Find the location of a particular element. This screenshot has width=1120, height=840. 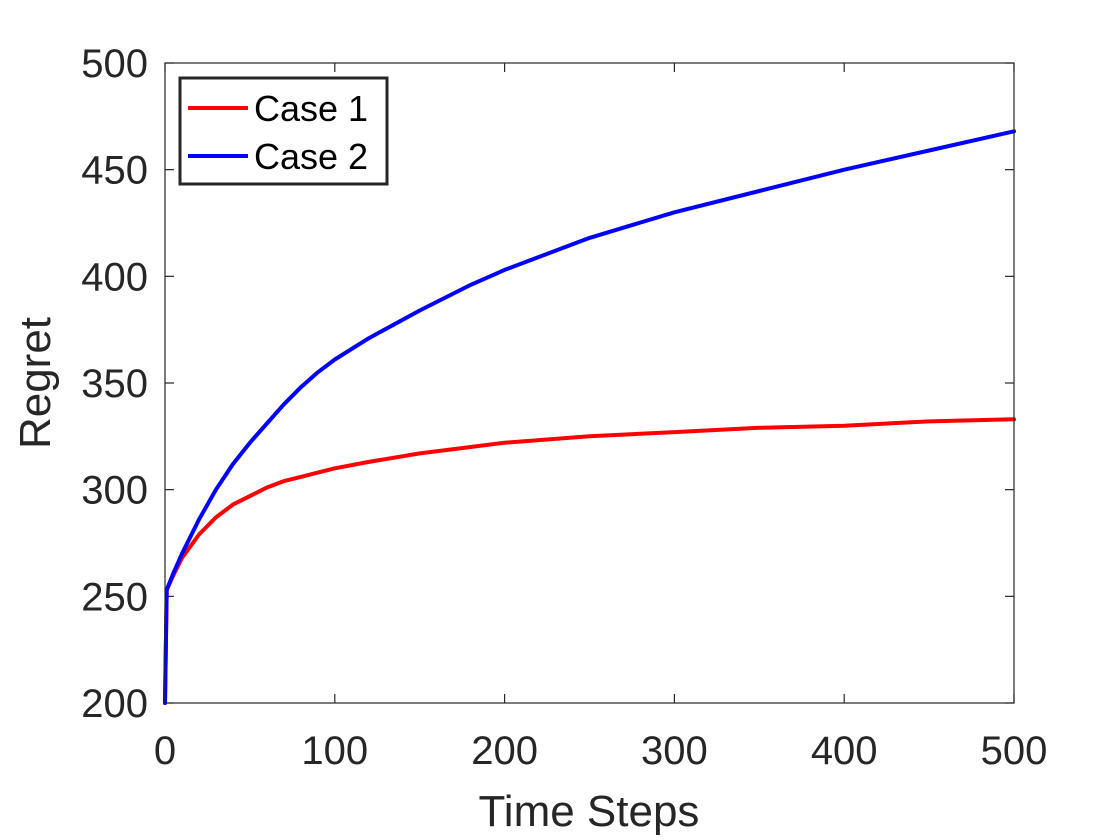

x-tick-label: 400 is located at coordinates (844, 751).